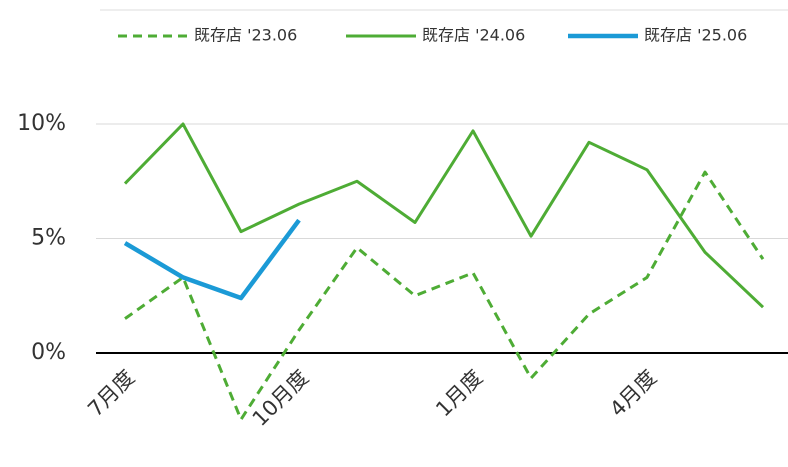  Describe the element at coordinates (459, 393) in the screenshot. I see `x-tick-label: 1月度` at that location.